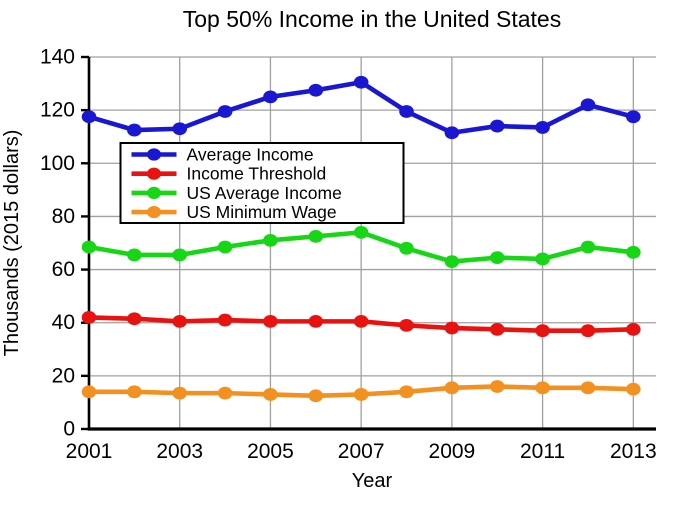  Describe the element at coordinates (250, 155) in the screenshot. I see `legend-label: Average Income` at that location.